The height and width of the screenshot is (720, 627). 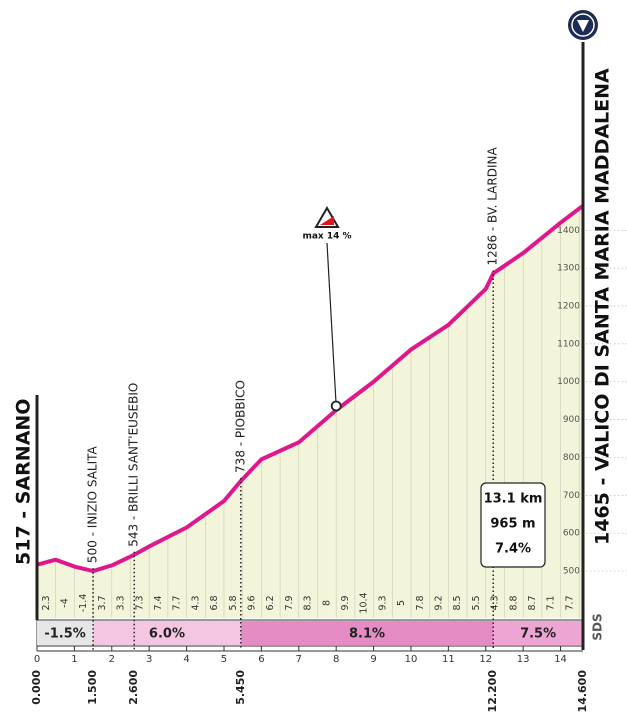 I want to click on x-tick-label: 6, so click(x=261, y=659).